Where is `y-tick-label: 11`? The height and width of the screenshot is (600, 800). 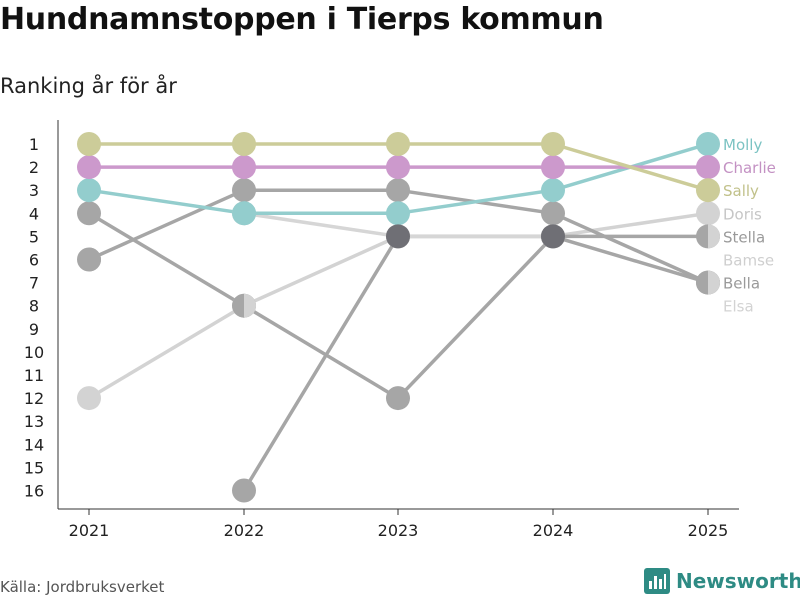 y-tick-label: 11 is located at coordinates (34, 375).